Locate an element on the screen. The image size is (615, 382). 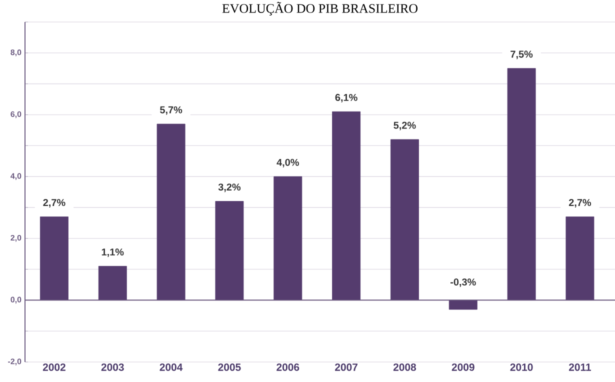
x-tick-label: 2011 is located at coordinates (580, 367).